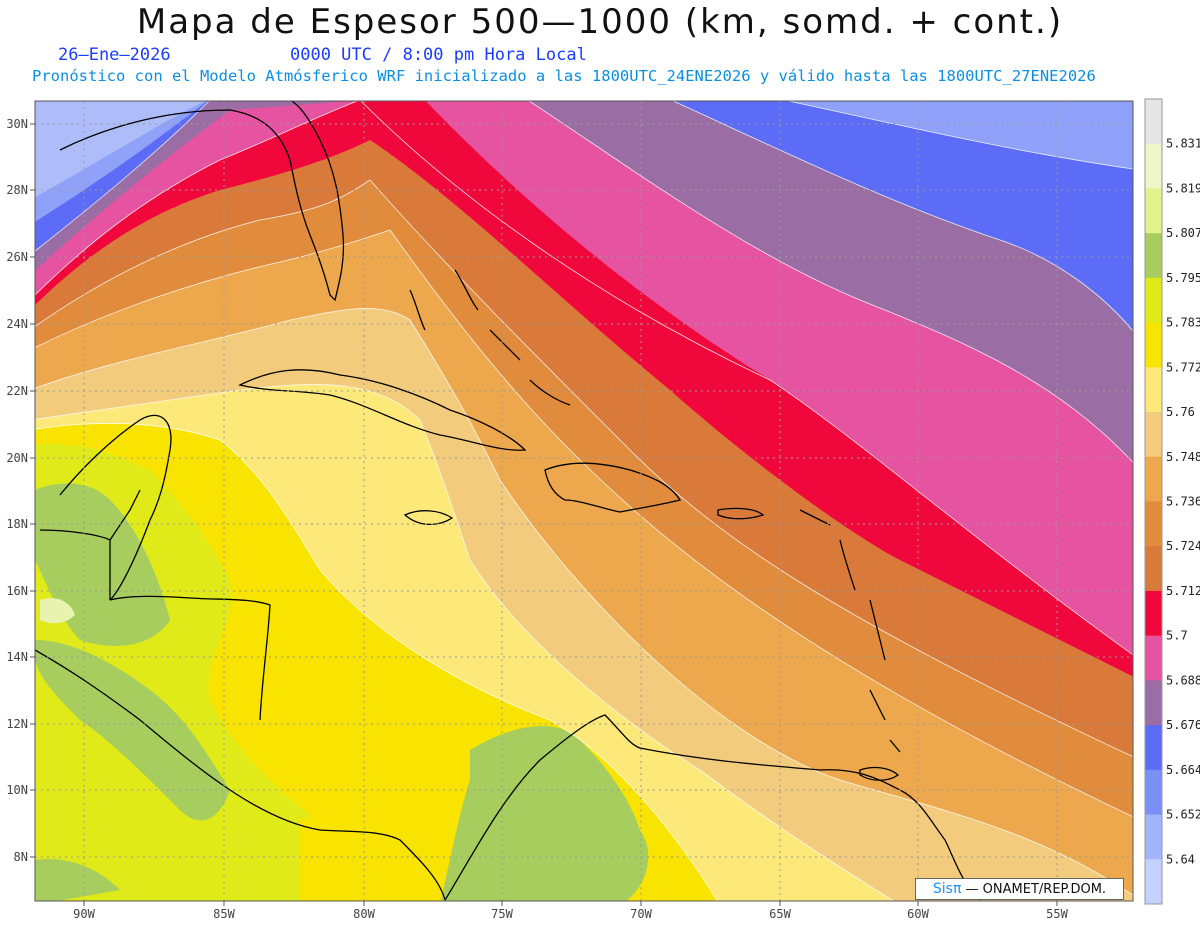 The width and height of the screenshot is (1200, 927). I want to click on sispi-logo: Sisπ, so click(947, 889).